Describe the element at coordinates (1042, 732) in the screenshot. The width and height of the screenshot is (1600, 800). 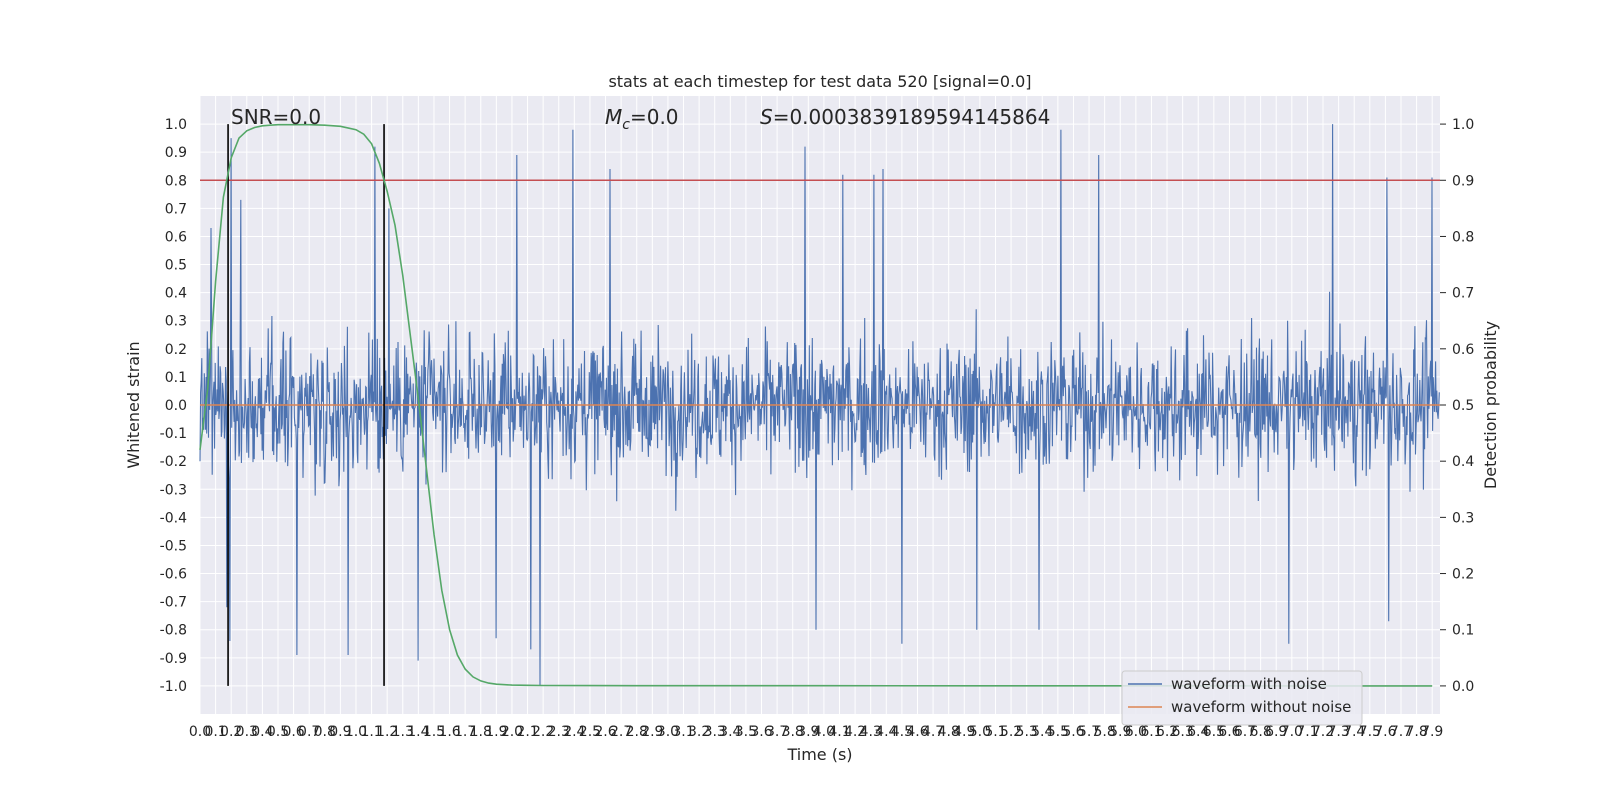
I see `x-tick-label: 5.4` at that location.